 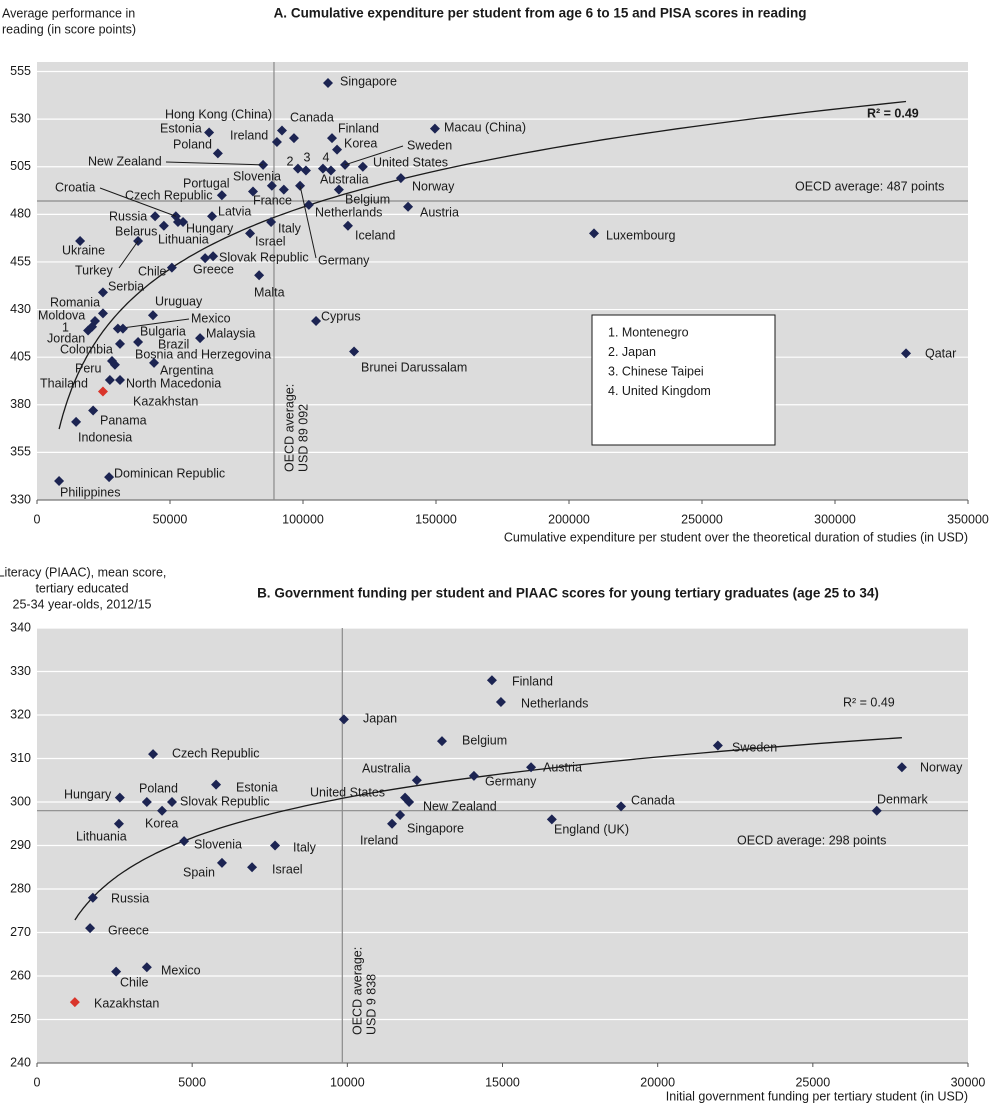 I want to click on point-label: Brazil, so click(x=173, y=344).